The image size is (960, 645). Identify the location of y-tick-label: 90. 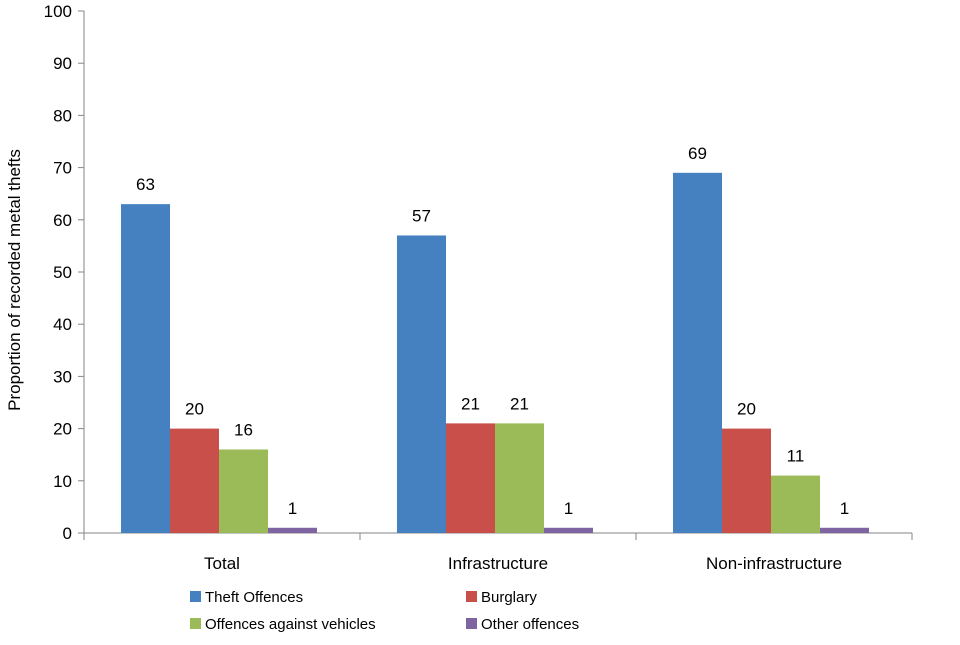
(62, 63).